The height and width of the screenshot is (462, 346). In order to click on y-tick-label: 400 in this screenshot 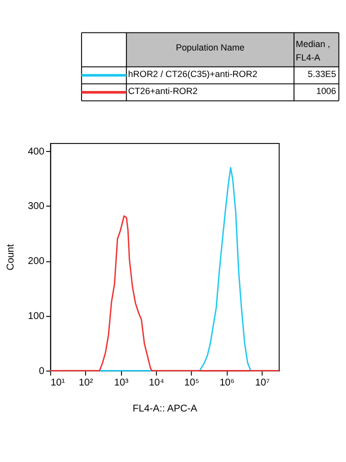, I will do `click(36, 152)`.